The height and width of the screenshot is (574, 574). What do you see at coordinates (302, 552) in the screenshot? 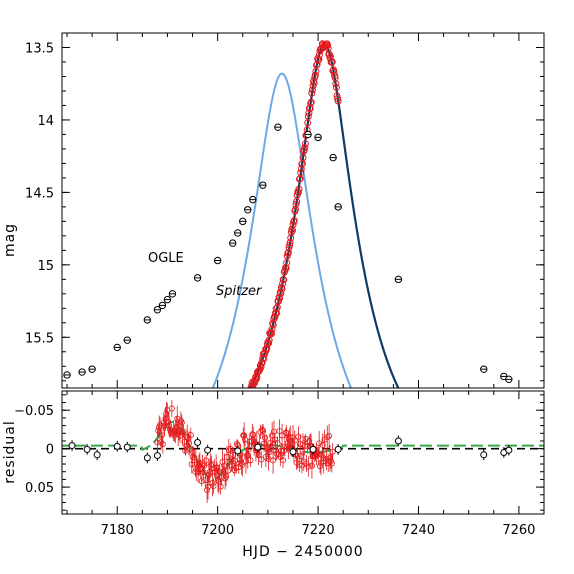
I see `x-axis-title: HJD − 2450000` at bounding box center [302, 552].